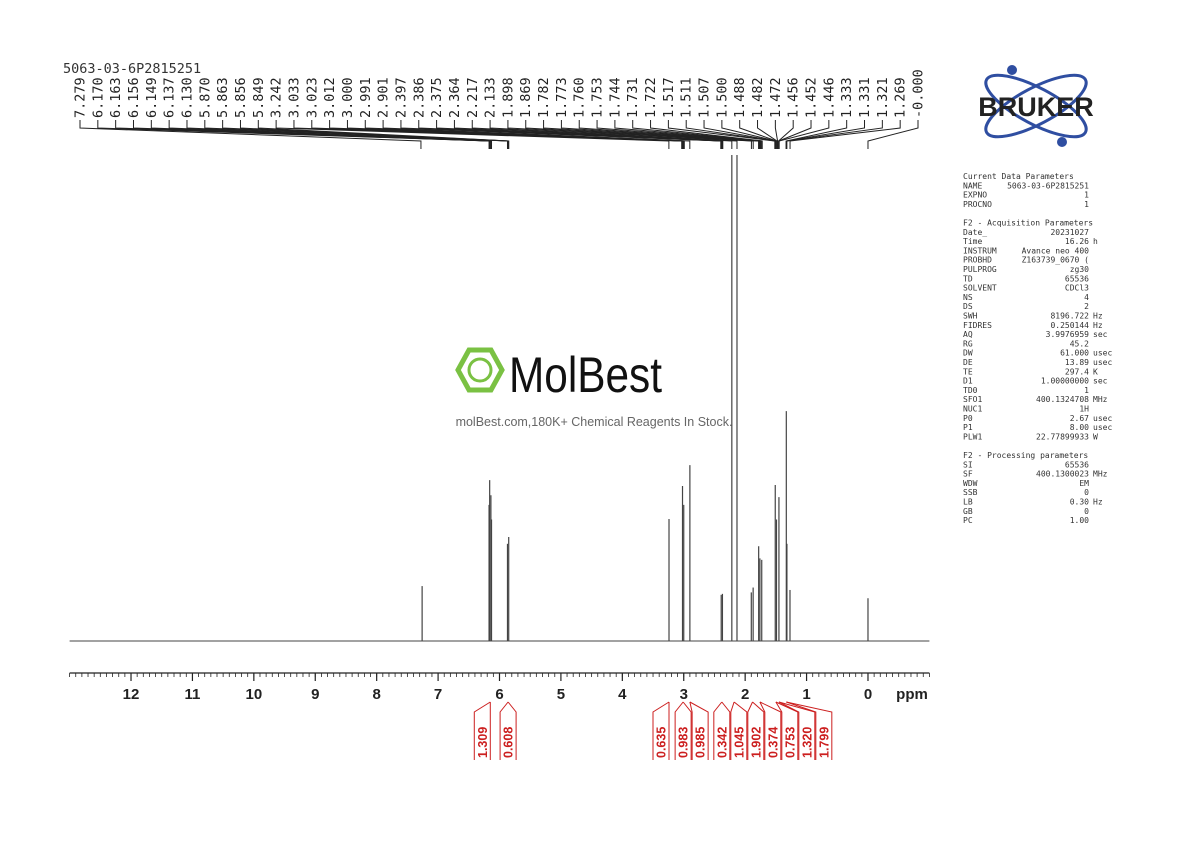 Image resolution: width=1190 pixels, height=842 pixels. Describe the element at coordinates (1077, 371) in the screenshot. I see `param-value: 297.4` at that location.